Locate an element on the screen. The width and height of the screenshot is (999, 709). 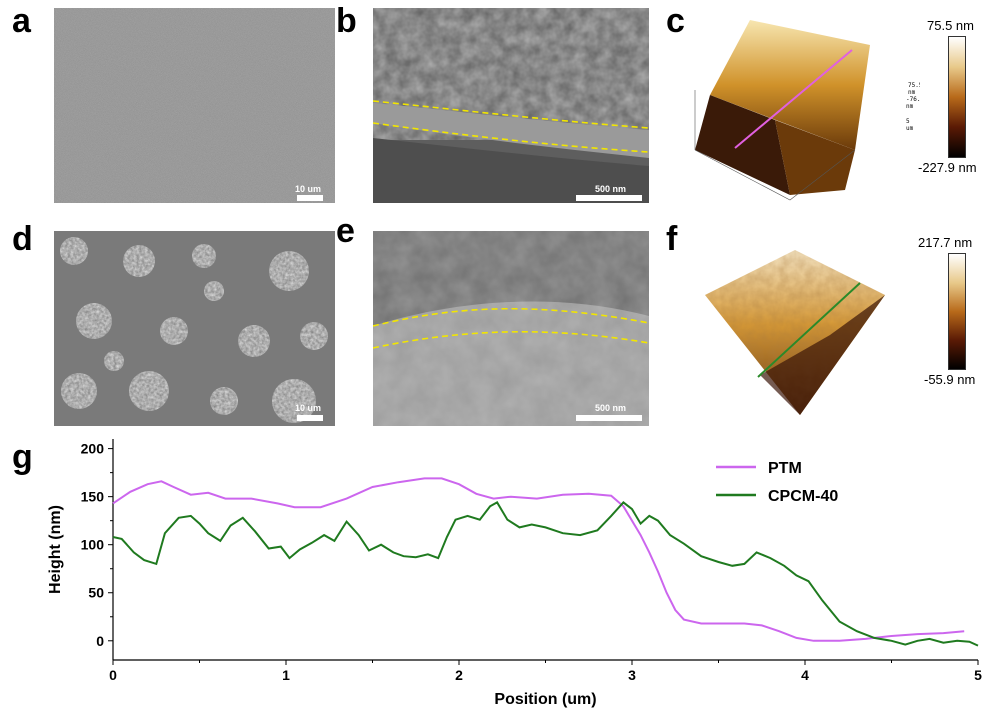
sem-surface-texture is located at coordinates (194, 105).